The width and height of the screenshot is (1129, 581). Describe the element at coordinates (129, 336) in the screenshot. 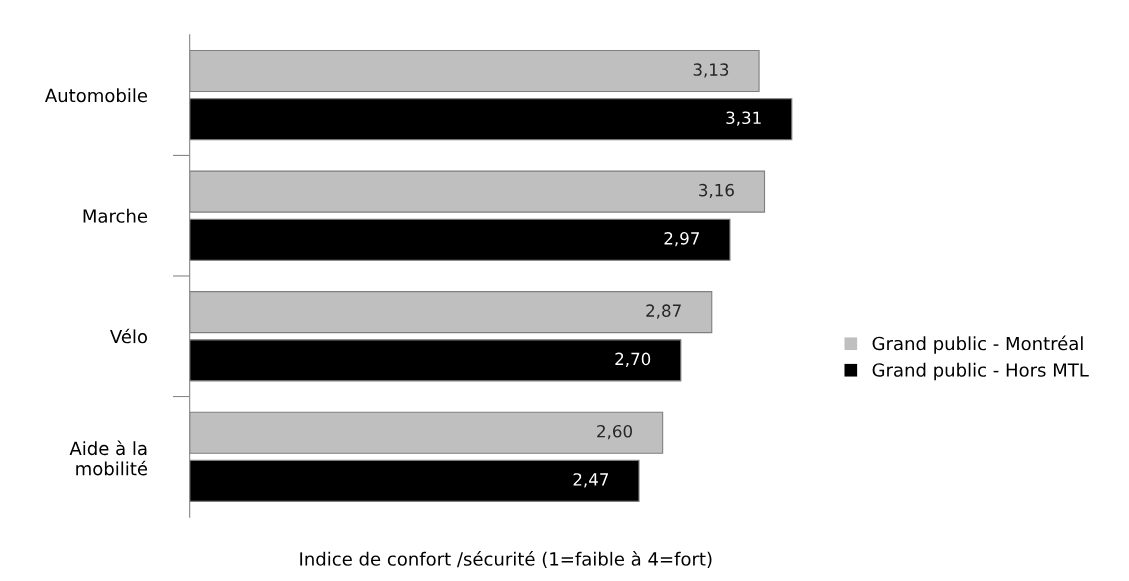

I see `y-tick-label: Vélo` at that location.